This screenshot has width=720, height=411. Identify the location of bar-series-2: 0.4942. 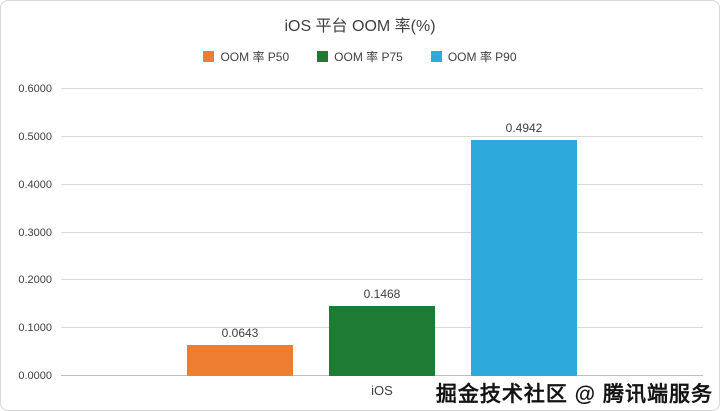
(524, 248).